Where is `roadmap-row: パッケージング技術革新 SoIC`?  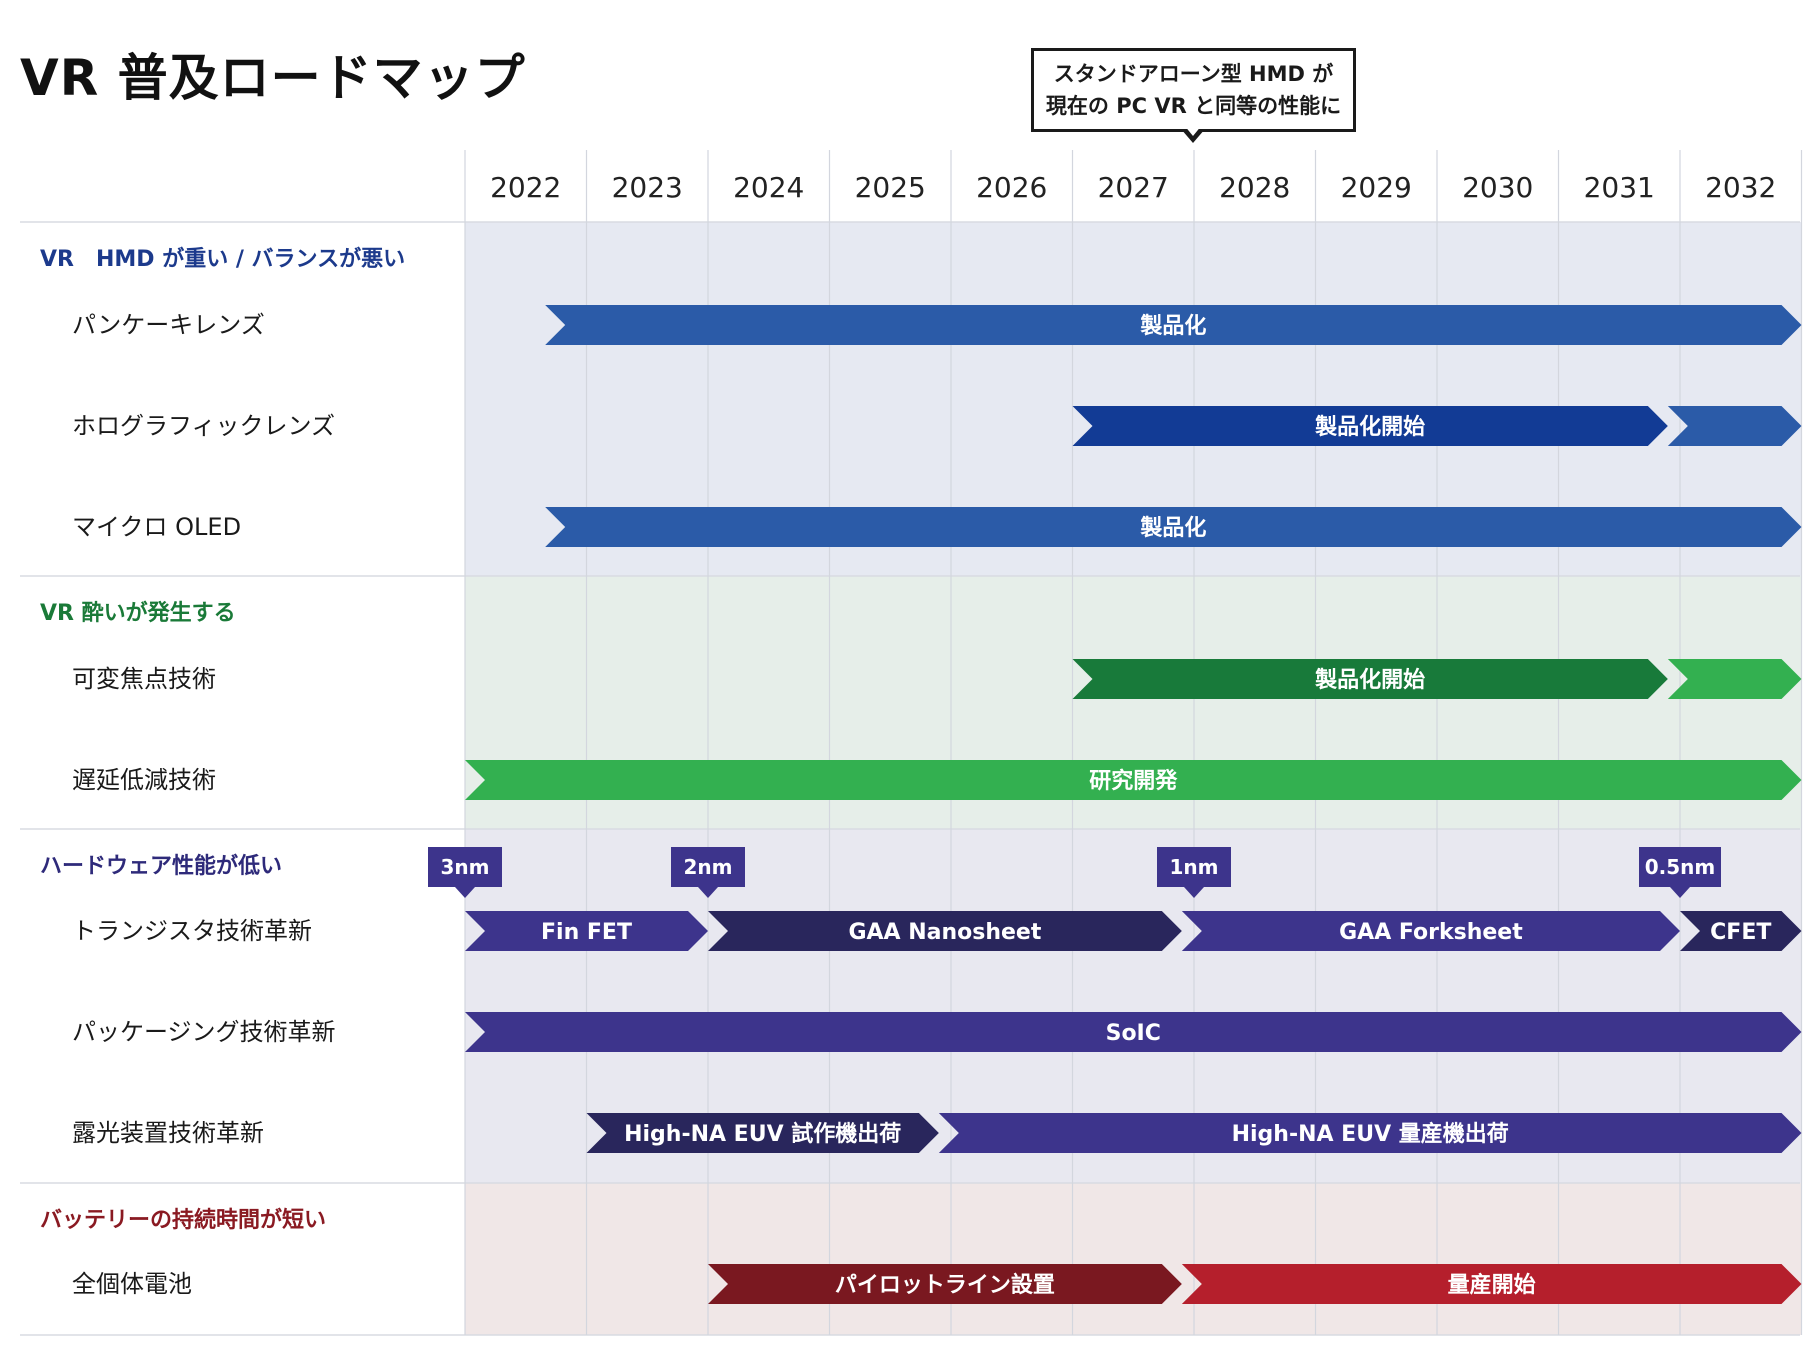
roadmap-row: パッケージング技術革新 SoIC is located at coordinates (937, 1032).